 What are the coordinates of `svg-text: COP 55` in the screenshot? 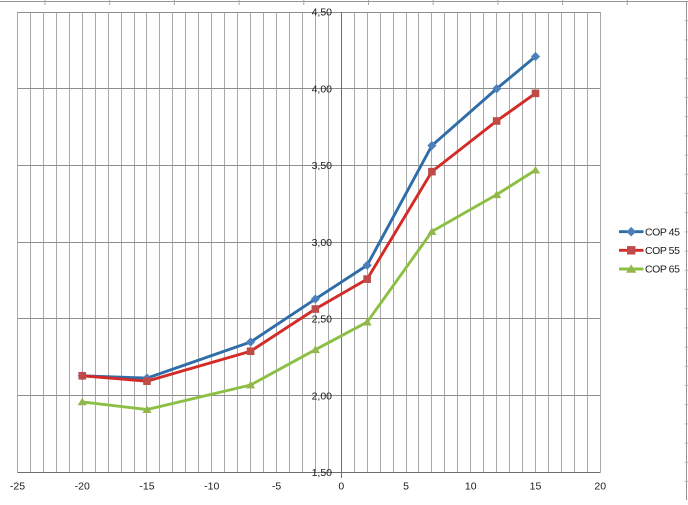 It's located at (662, 251).